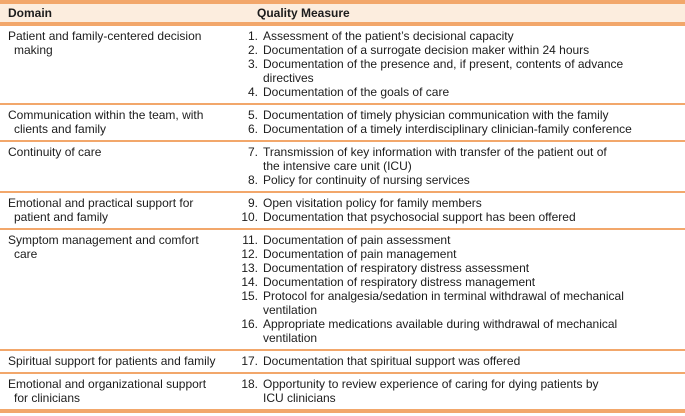 The image size is (685, 416). I want to click on measure-text: Documentation of the goals of care, so click(356, 92).